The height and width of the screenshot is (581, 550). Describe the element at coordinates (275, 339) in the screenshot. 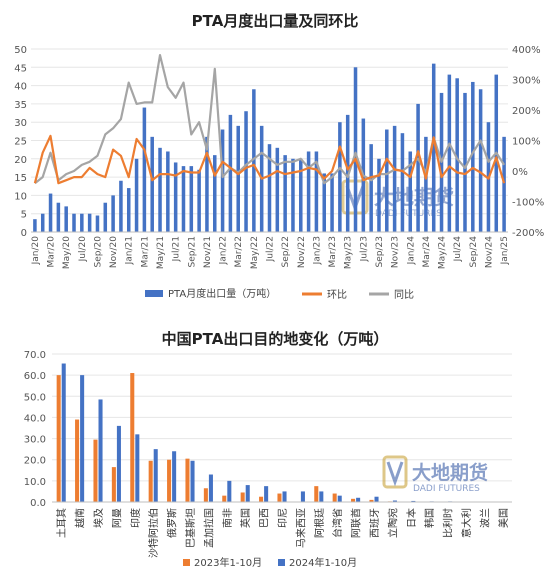

I see `chart2-title: 中国PTA出口目的地变化（万吨）` at that location.